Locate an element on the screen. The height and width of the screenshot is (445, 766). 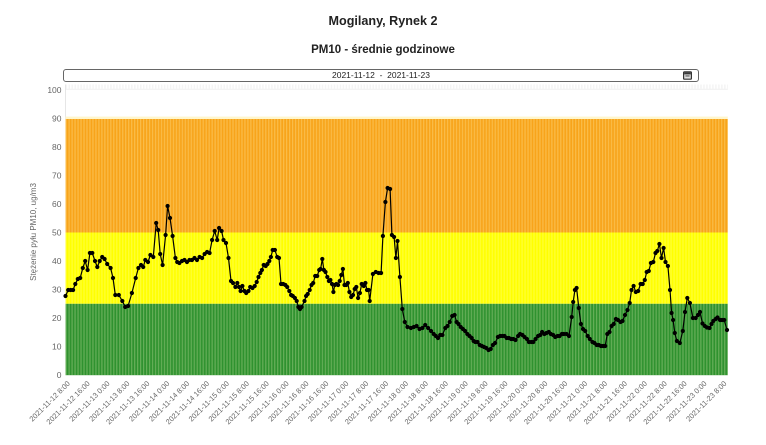
svg-text: 80 is located at coordinates (57, 147).